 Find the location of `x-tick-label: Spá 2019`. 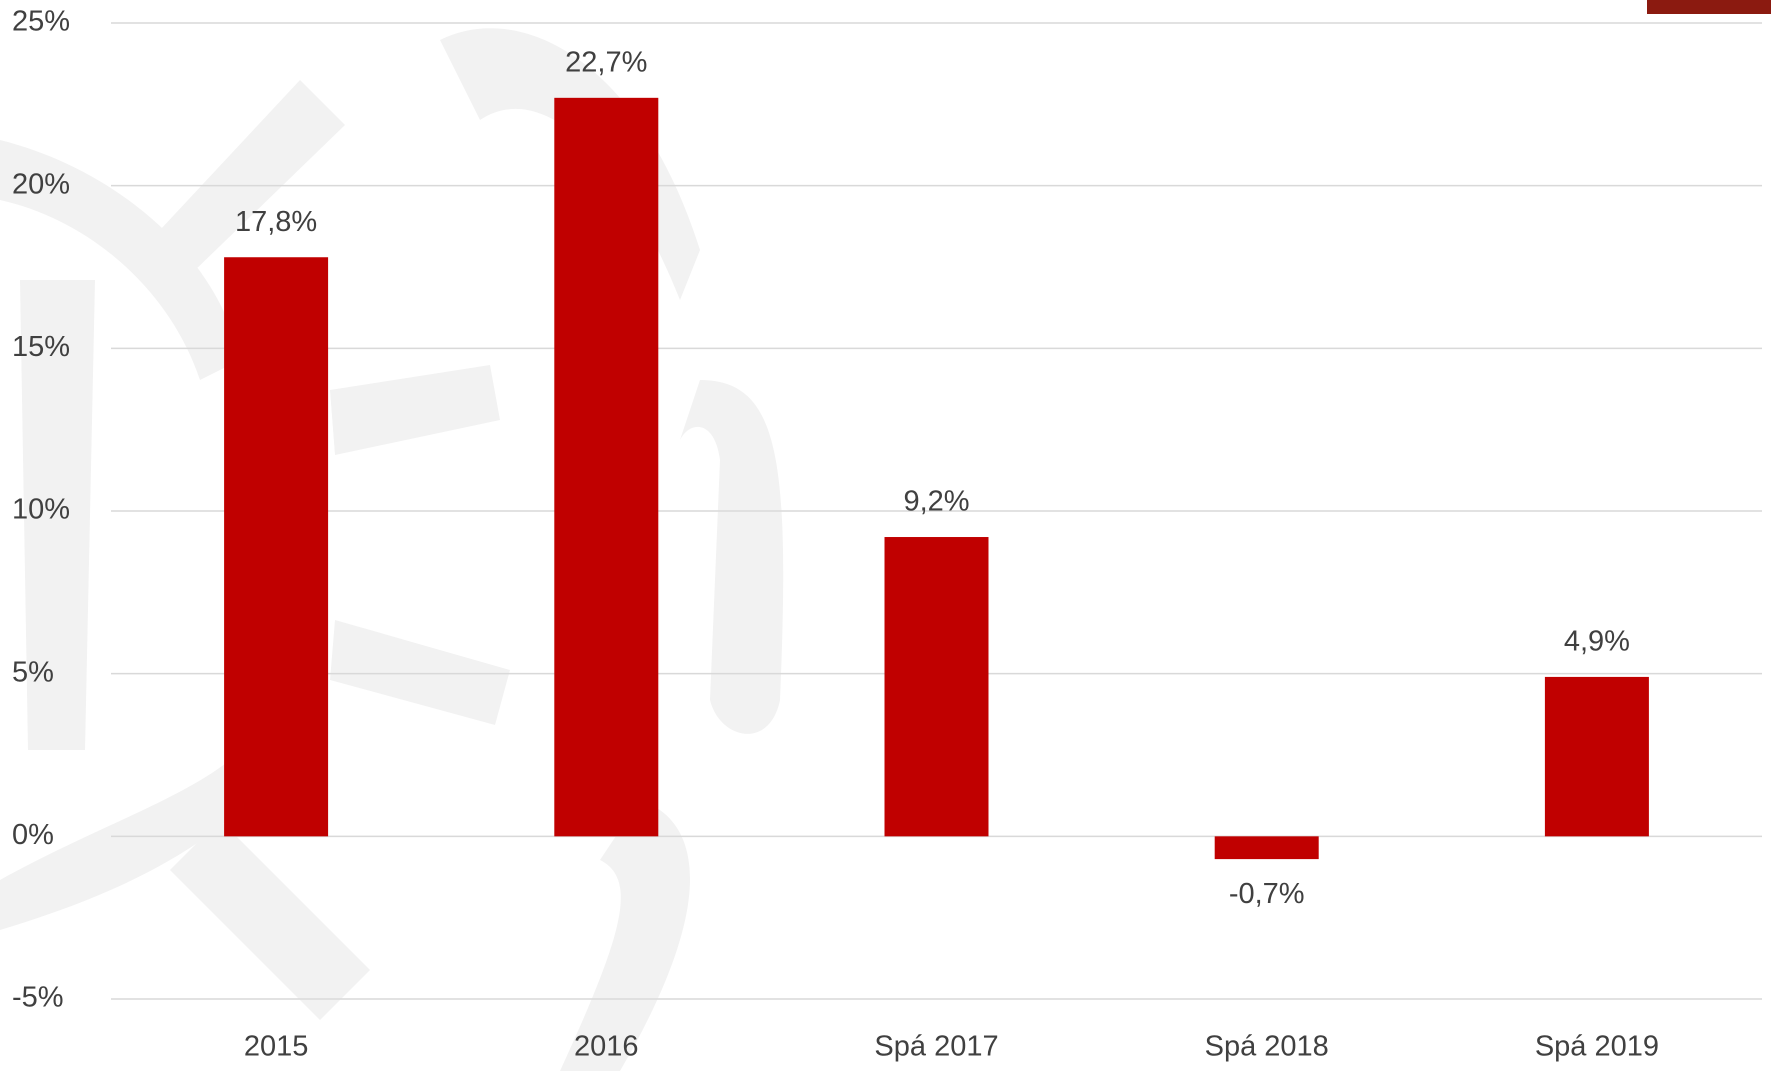

x-tick-label: Spá 2019 is located at coordinates (1597, 1047).